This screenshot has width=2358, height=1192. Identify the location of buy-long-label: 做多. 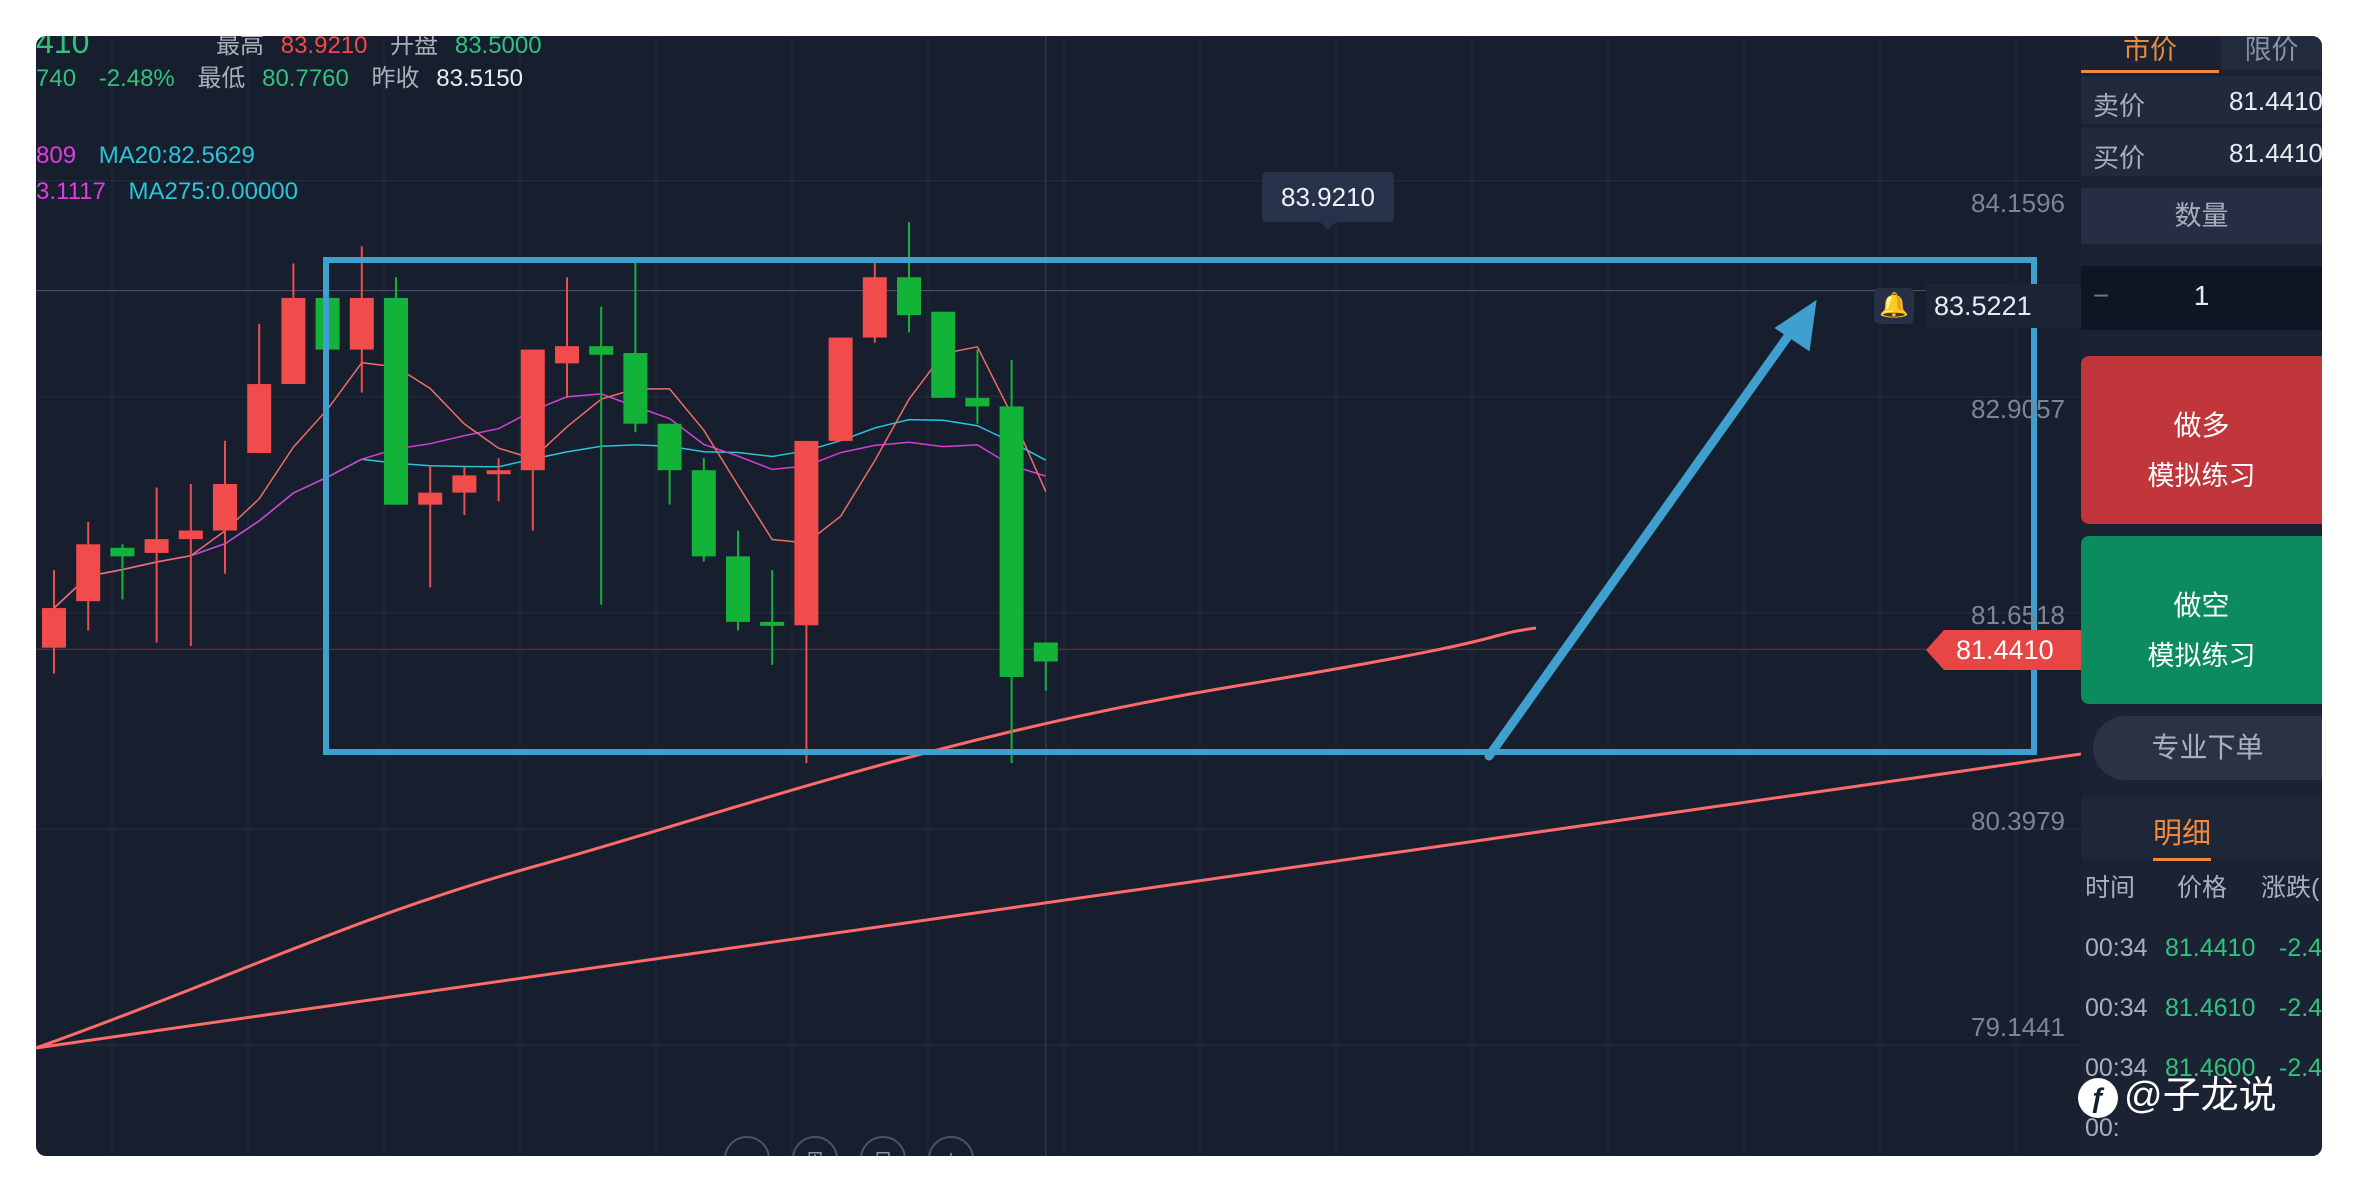
(2201, 425).